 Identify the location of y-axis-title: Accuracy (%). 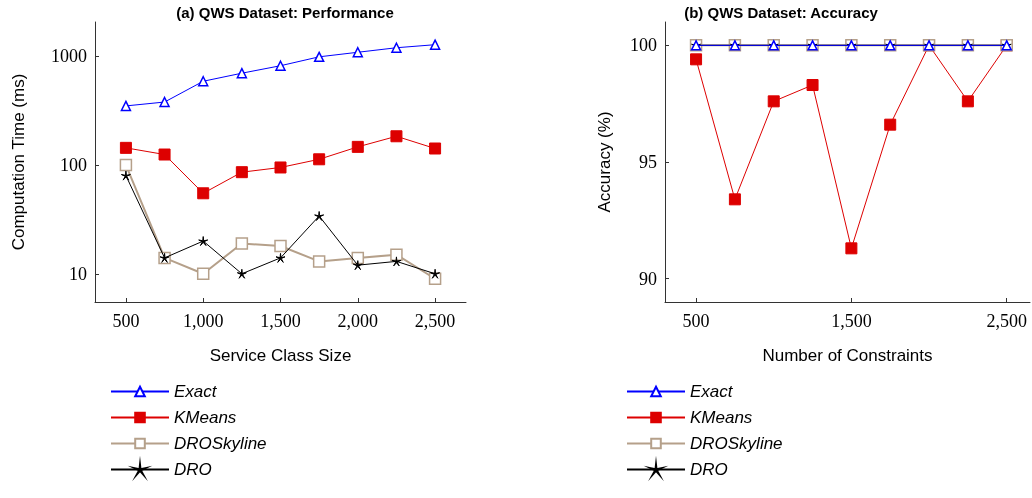
(604, 162).